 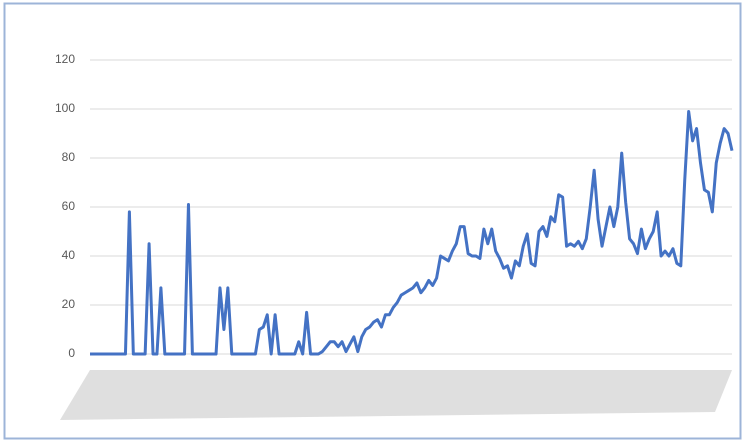 What do you see at coordinates (71, 353) in the screenshot?
I see `y-tick-label: 0` at bounding box center [71, 353].